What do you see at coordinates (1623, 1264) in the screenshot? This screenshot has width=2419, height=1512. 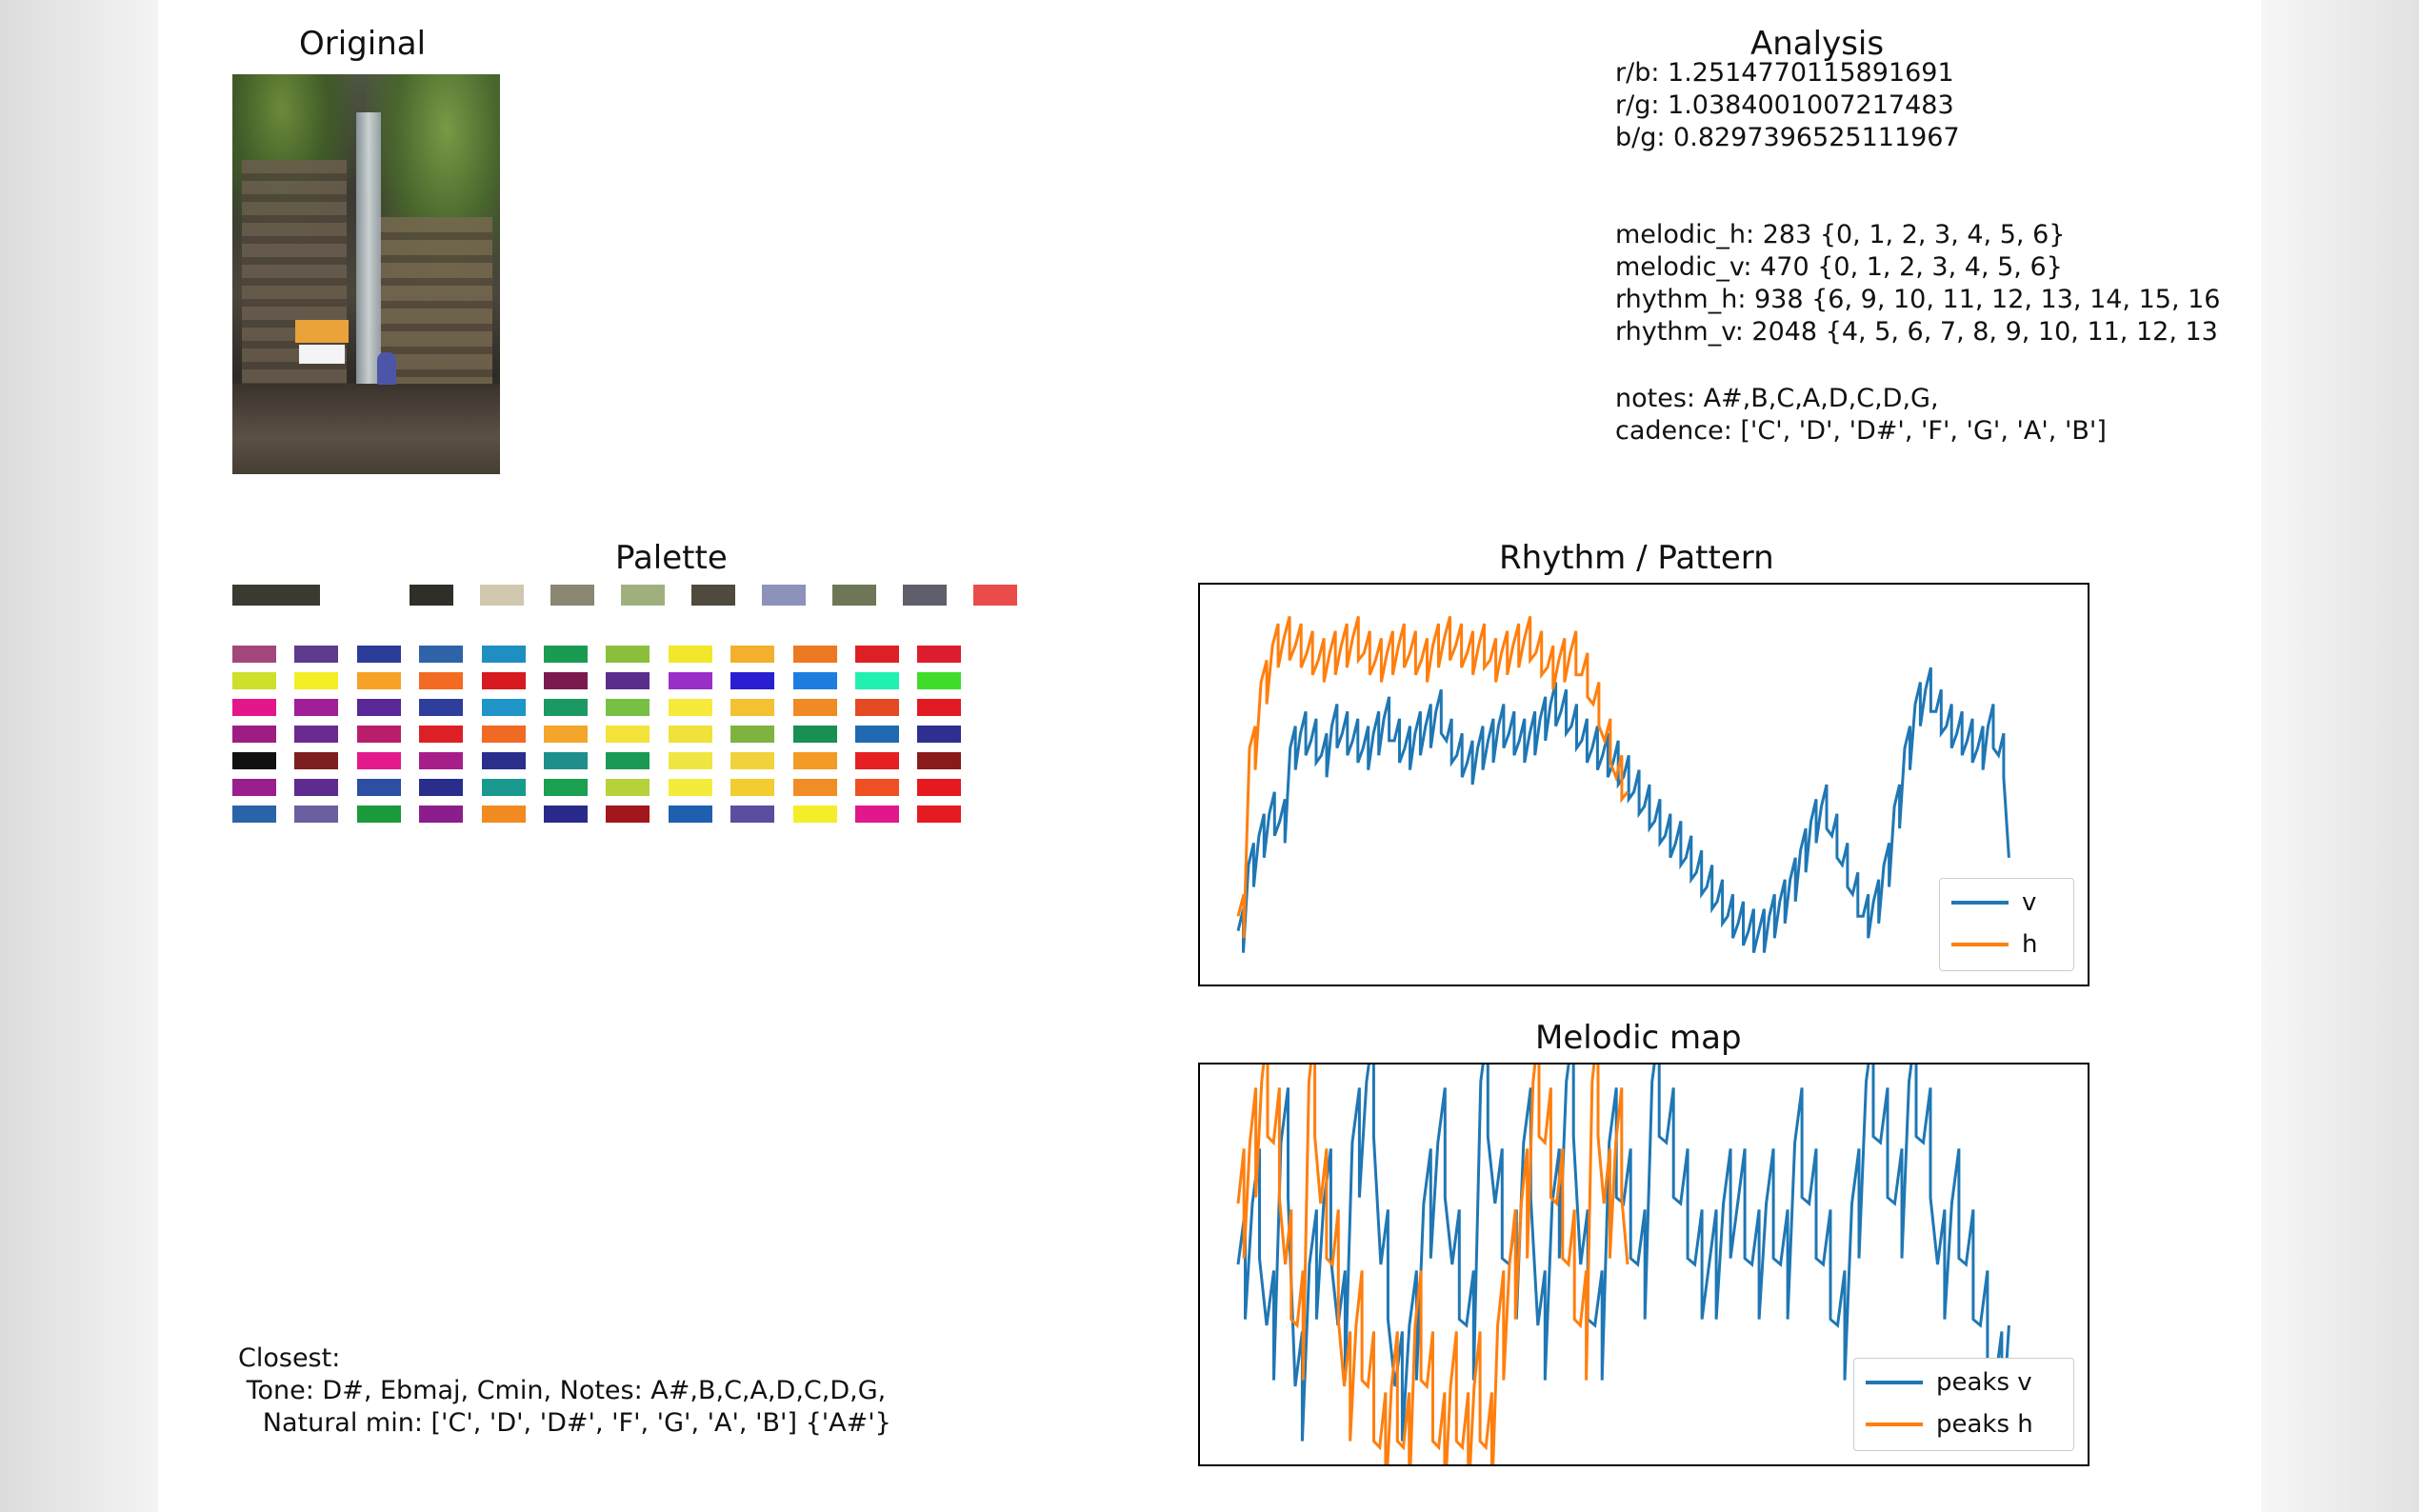 I see `melodic-plot` at bounding box center [1623, 1264].